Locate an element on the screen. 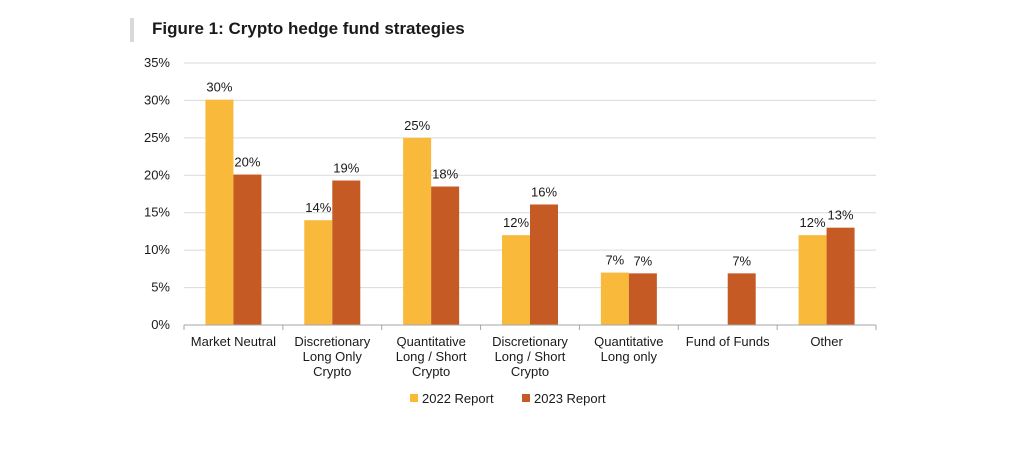 Image resolution: width=1024 pixels, height=453 pixels. x-tick-label: Discretionary Long / Short Crypto is located at coordinates (530, 356).